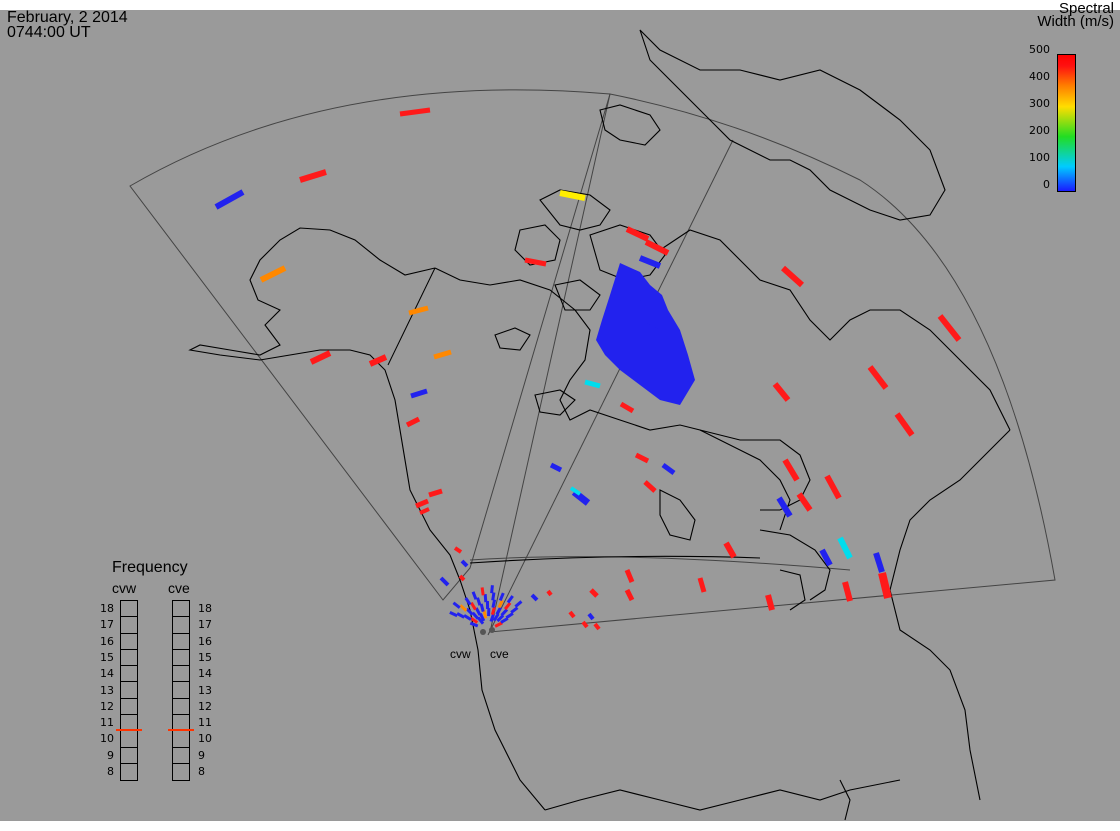 The image size is (1120, 831). Describe the element at coordinates (206, 771) in the screenshot. I see `frequency-level-label: 8` at that location.